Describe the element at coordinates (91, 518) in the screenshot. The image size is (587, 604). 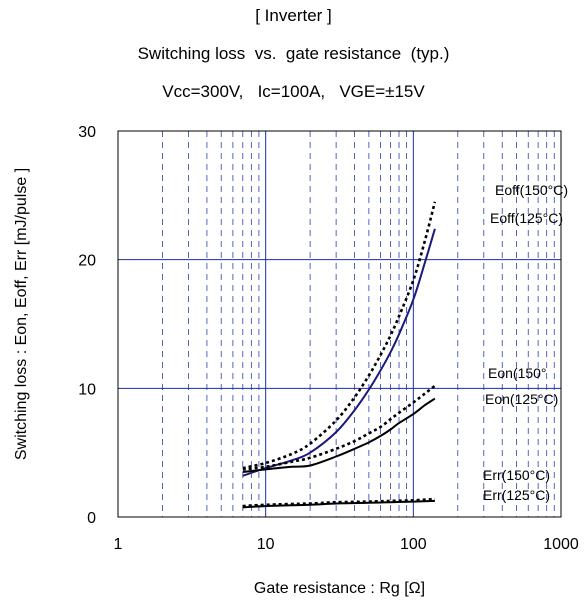
I see `y-tick-label: 0` at that location.